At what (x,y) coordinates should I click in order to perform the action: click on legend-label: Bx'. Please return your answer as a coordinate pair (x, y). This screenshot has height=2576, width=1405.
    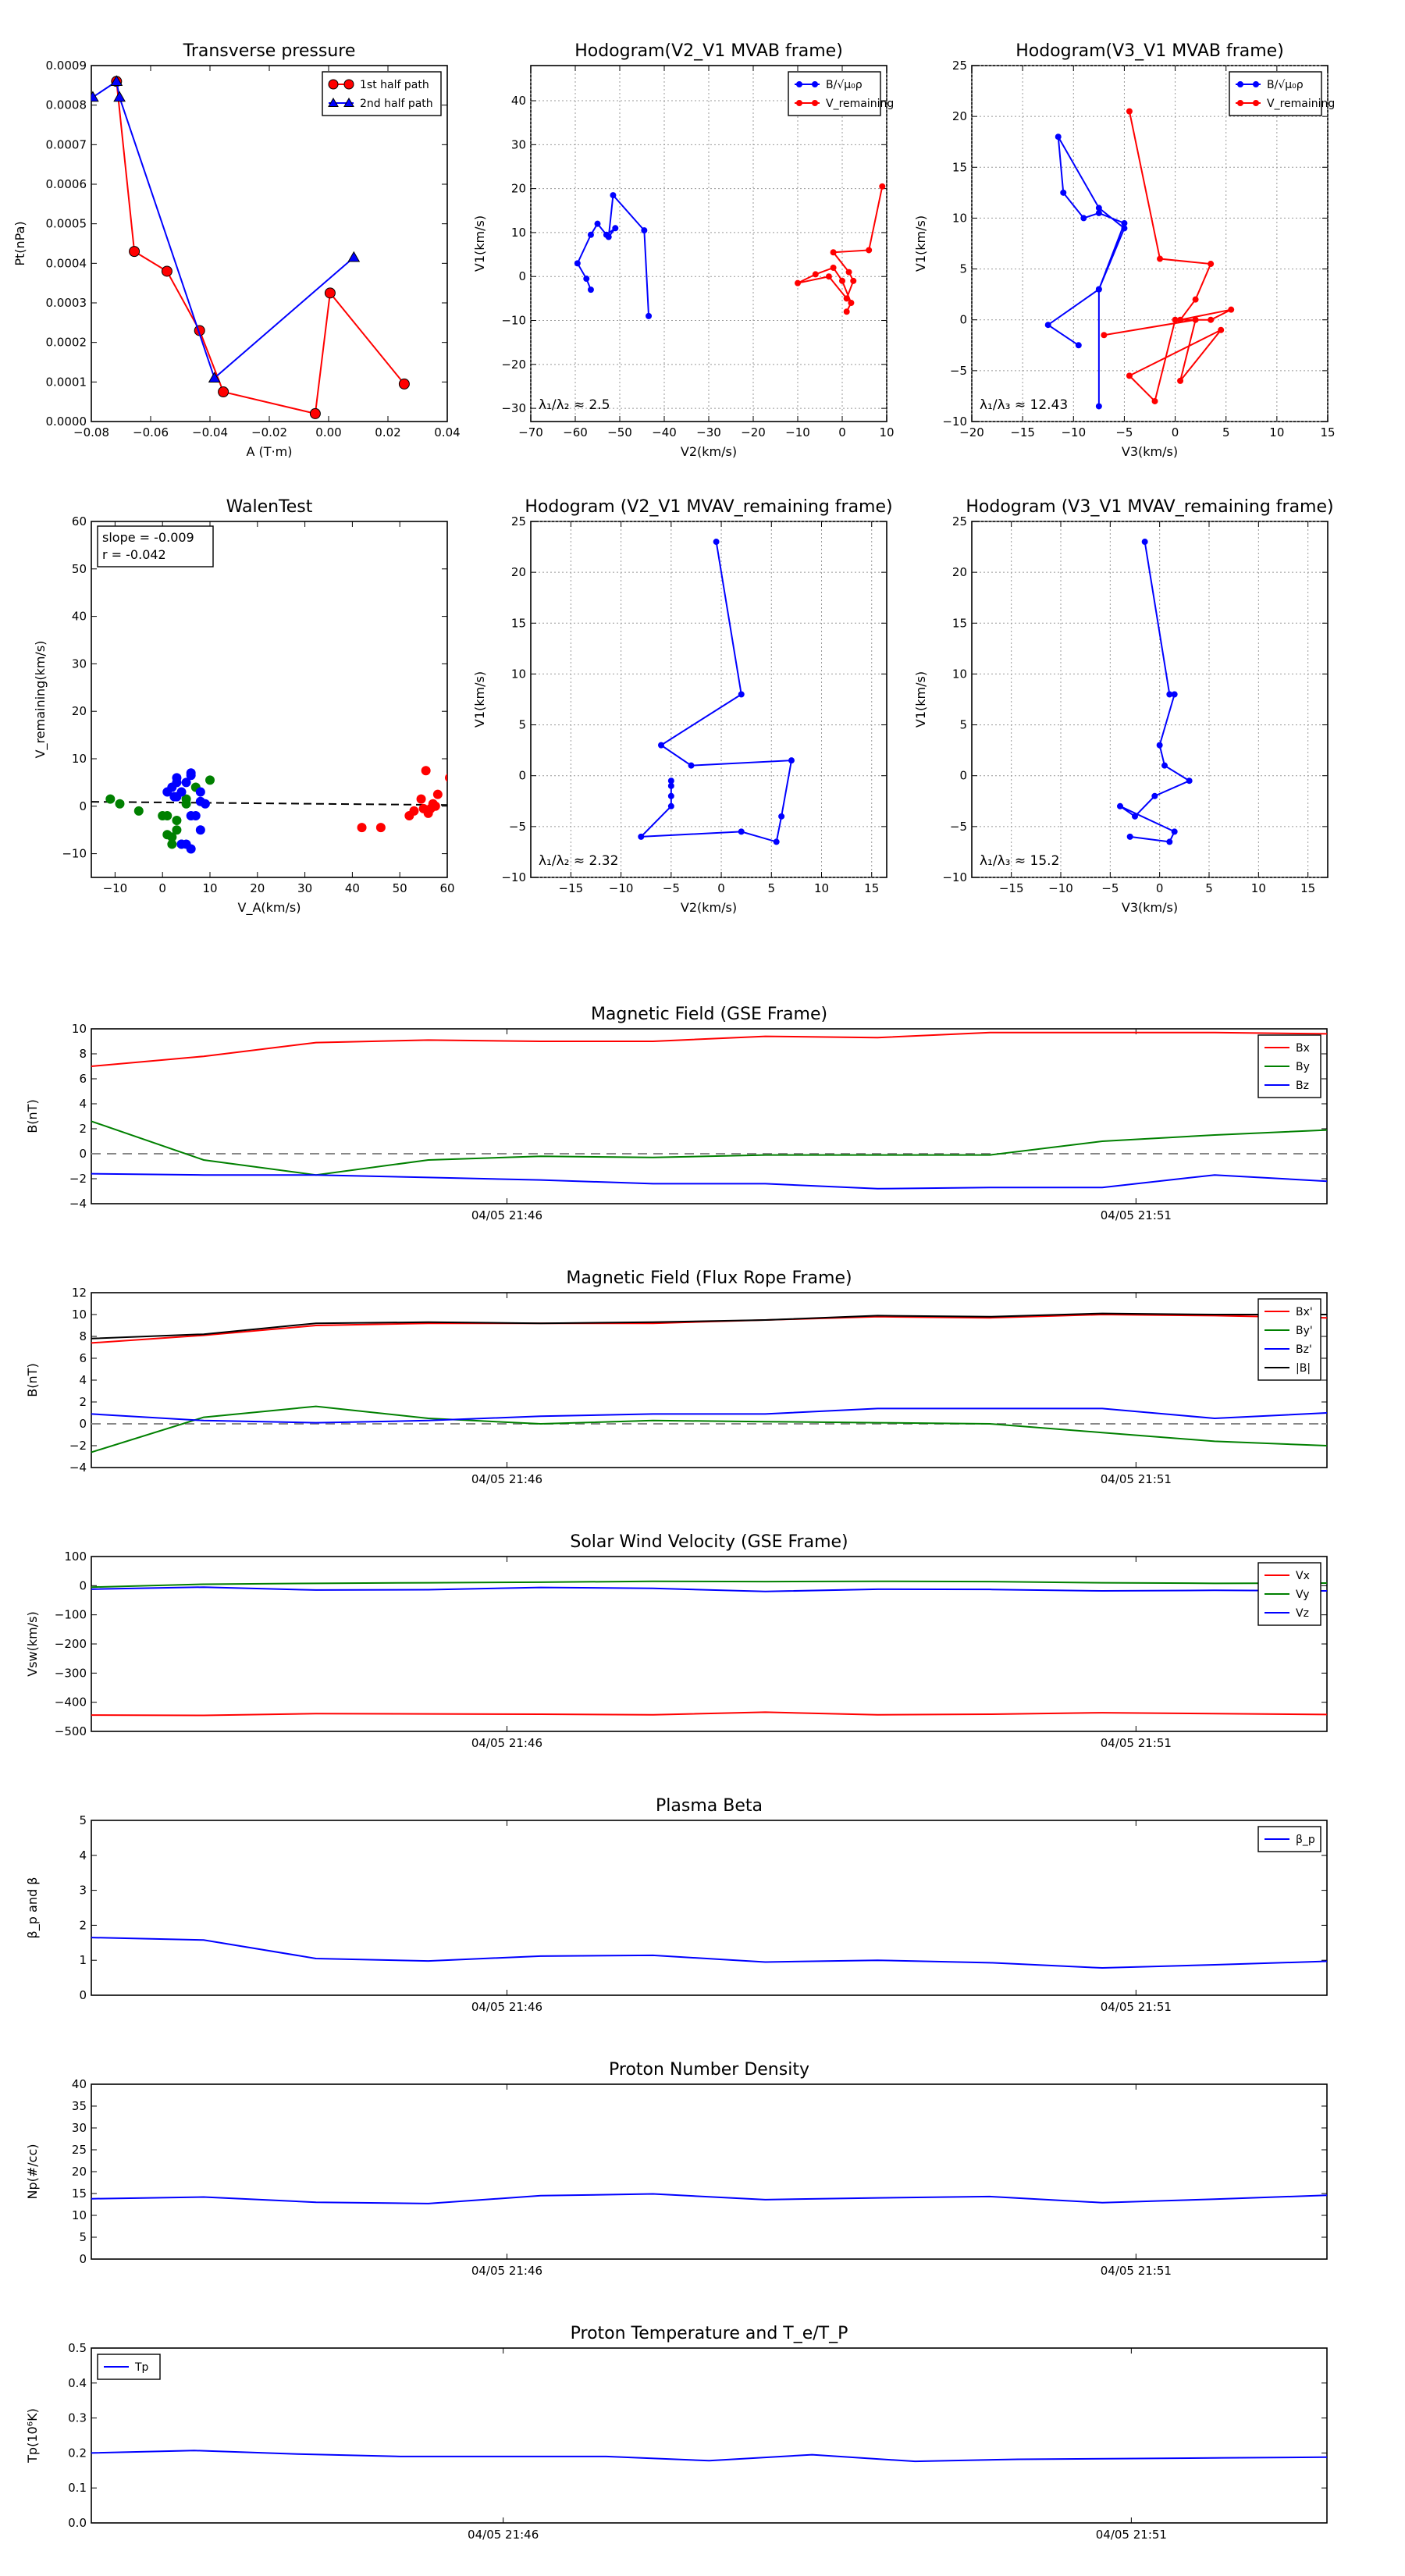
    Looking at the image, I should click on (1304, 1312).